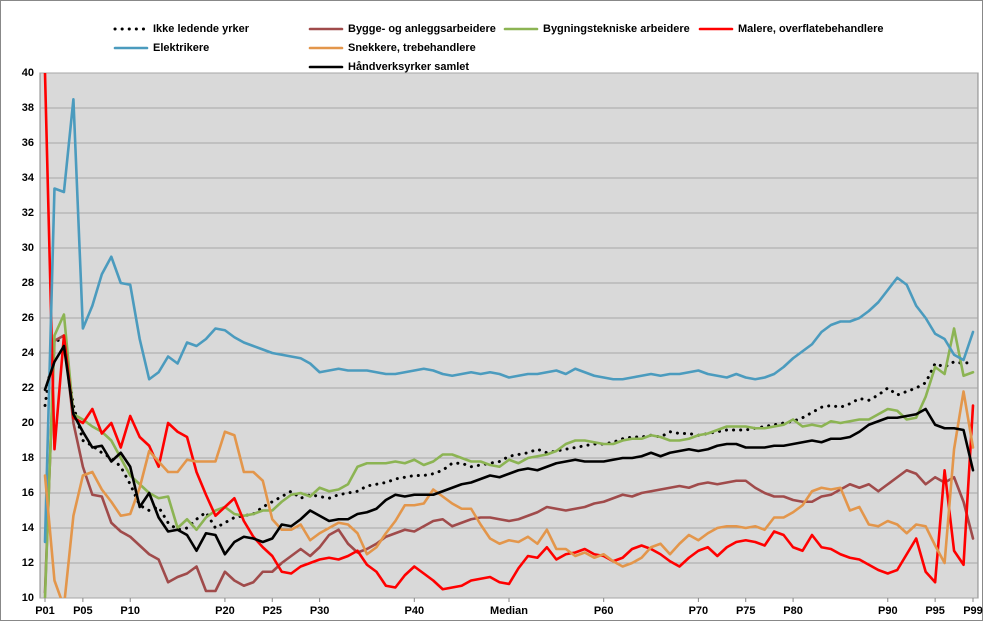 Image resolution: width=983 pixels, height=621 pixels. What do you see at coordinates (973, 611) in the screenshot?
I see `x-tick-label: P99` at bounding box center [973, 611].